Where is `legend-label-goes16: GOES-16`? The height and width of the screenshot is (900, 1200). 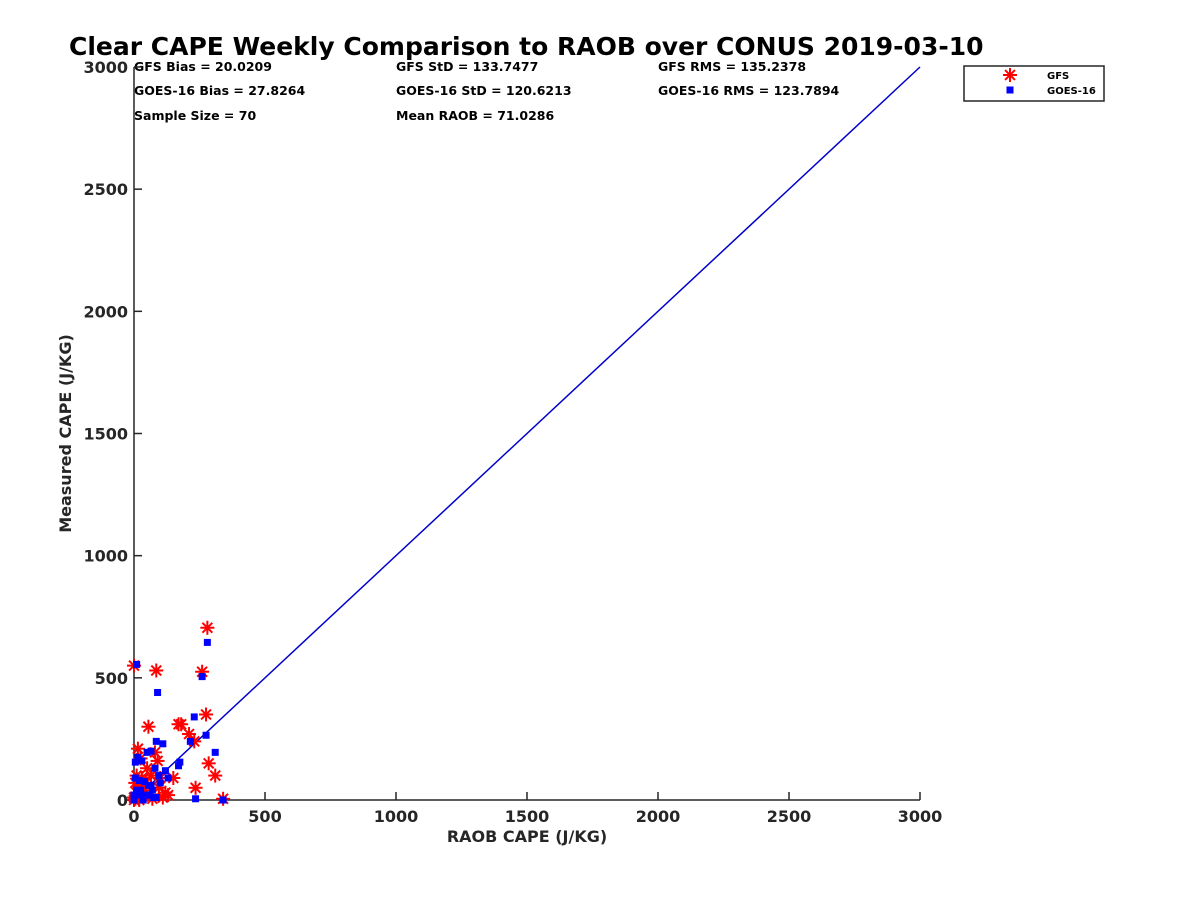 legend-label-goes16: GOES-16 is located at coordinates (1071, 91).